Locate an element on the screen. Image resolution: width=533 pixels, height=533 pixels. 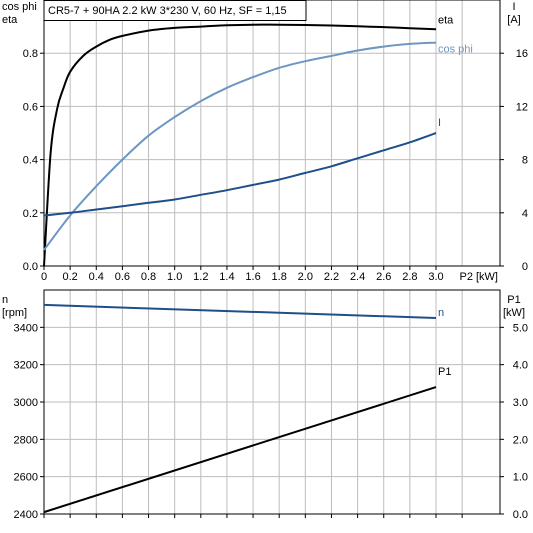
y-left-axis-unit: eta is located at coordinates (10, 20).